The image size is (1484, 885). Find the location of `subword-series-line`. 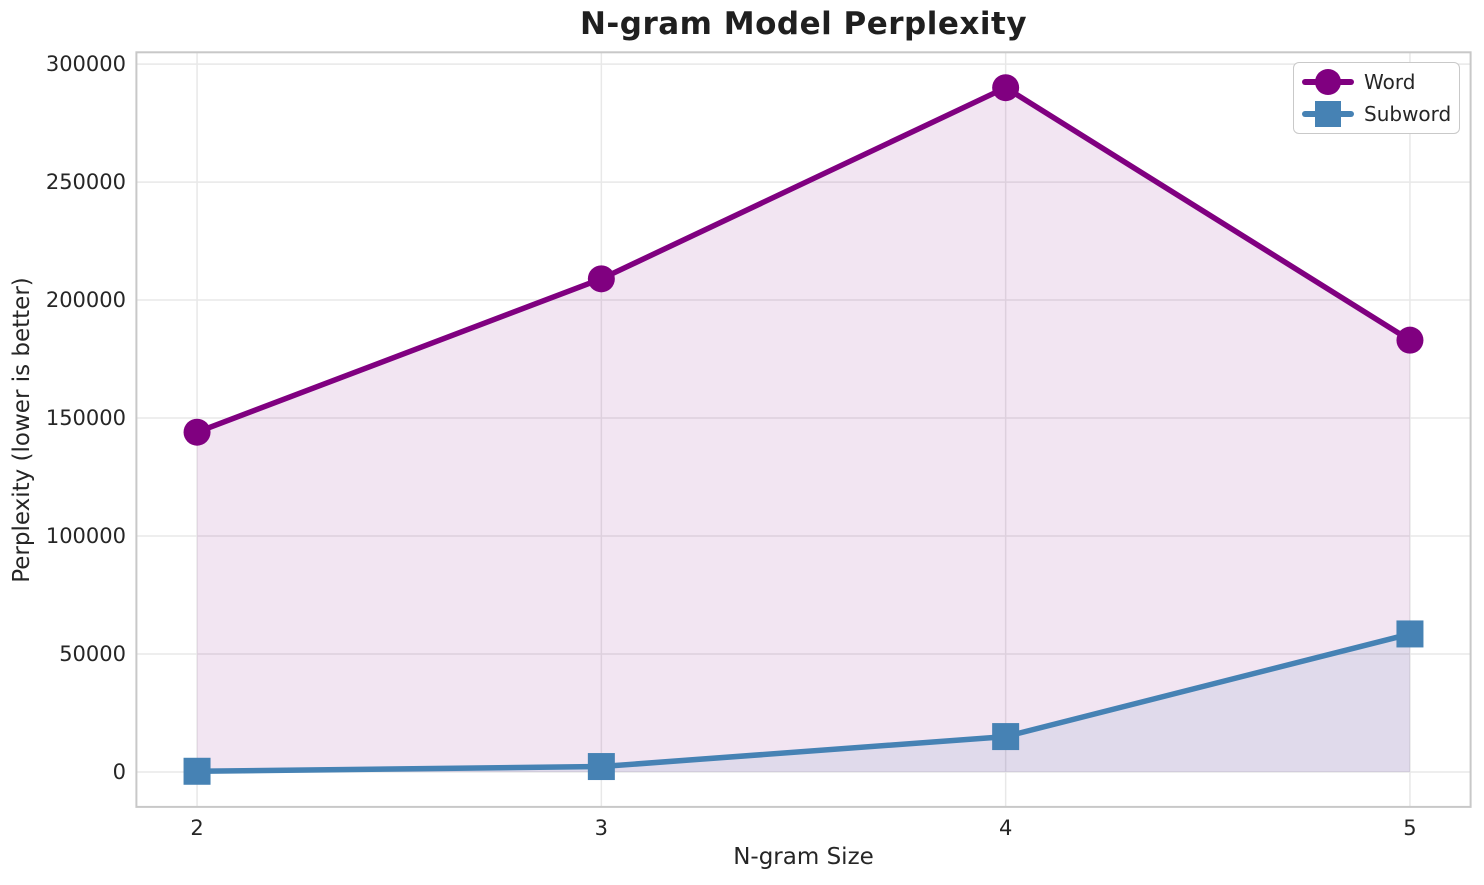

subword-series-line is located at coordinates (803, 703).